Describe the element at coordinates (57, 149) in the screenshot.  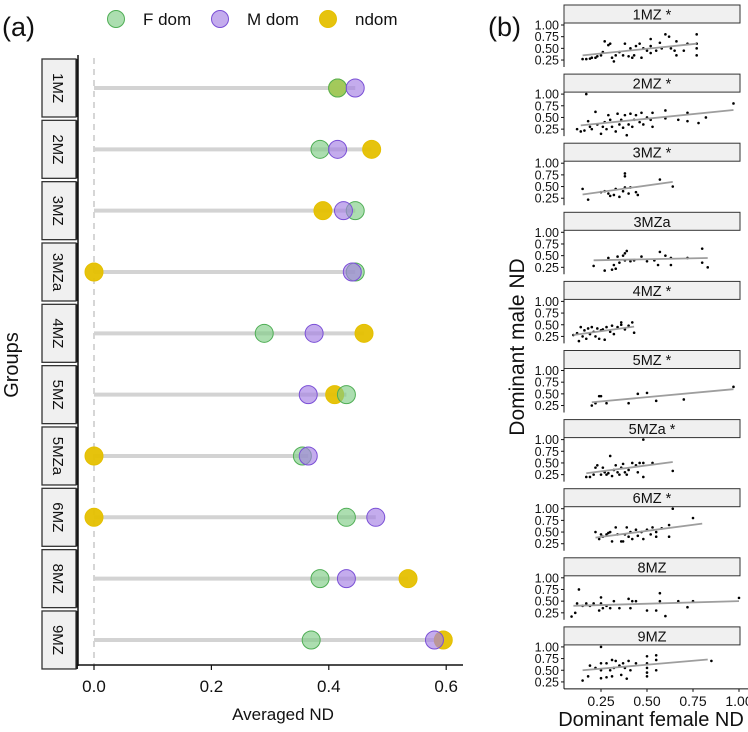
I see `group-label: 2MZ` at that location.